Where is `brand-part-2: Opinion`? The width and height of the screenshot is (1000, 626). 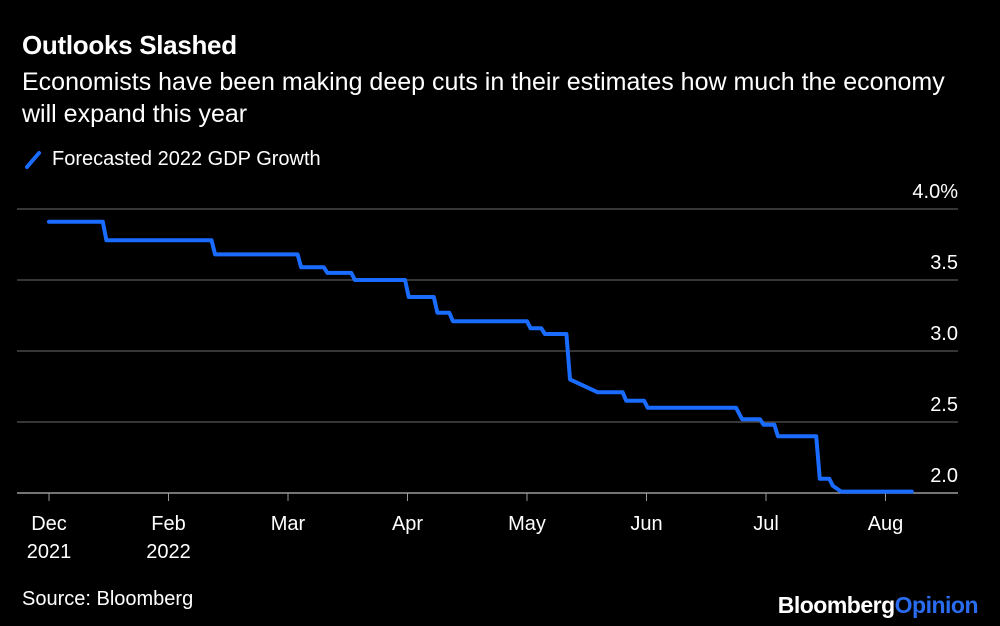 brand-part-2: Opinion is located at coordinates (936, 605).